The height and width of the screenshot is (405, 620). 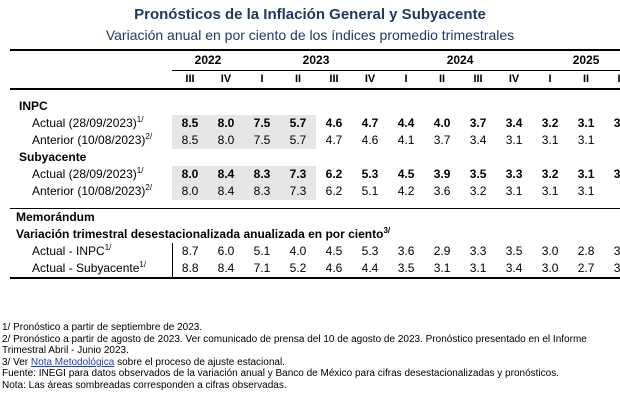 I want to click on section-label-subyacente: Subyacente, so click(x=53, y=157).